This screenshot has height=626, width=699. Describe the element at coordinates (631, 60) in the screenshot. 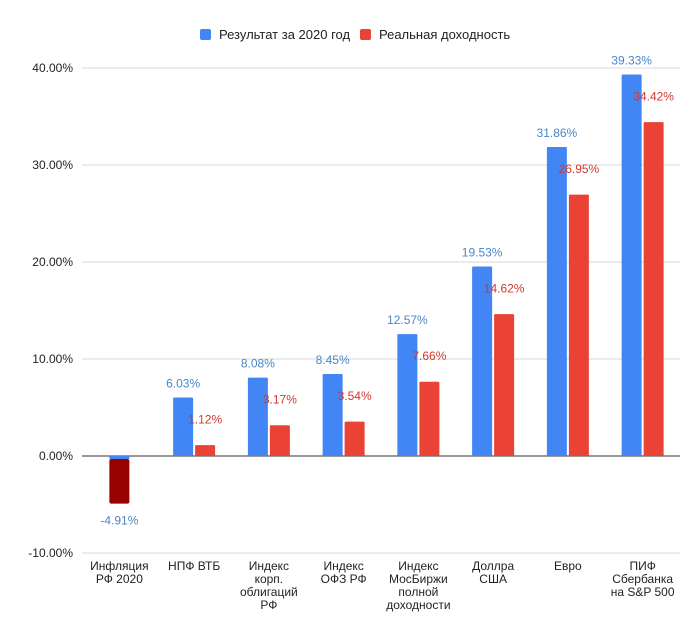

I see `data-label-result: 39.33%` at that location.